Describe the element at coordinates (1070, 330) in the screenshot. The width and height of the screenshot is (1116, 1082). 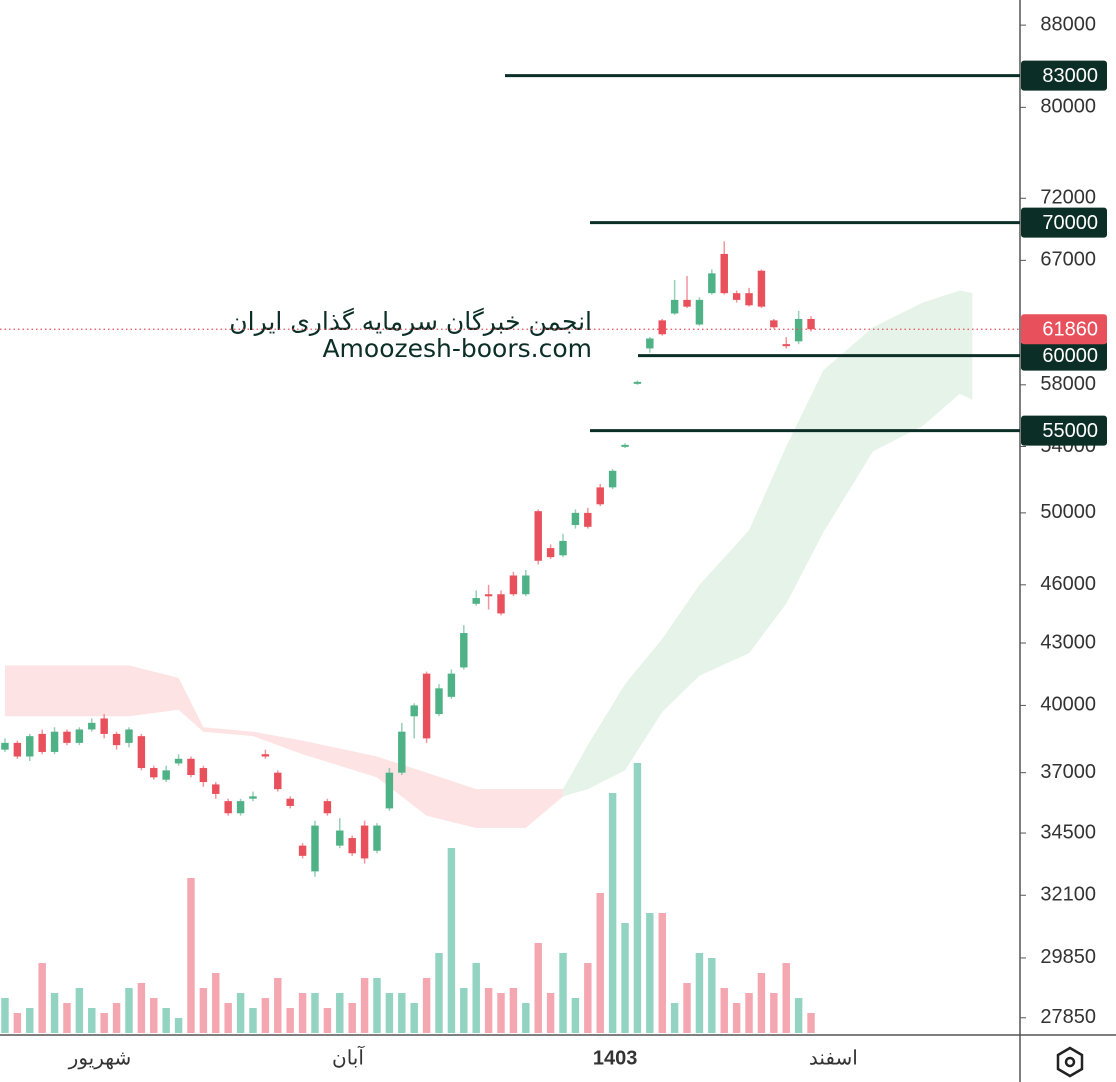
I see `last-price-label: 61860` at that location.